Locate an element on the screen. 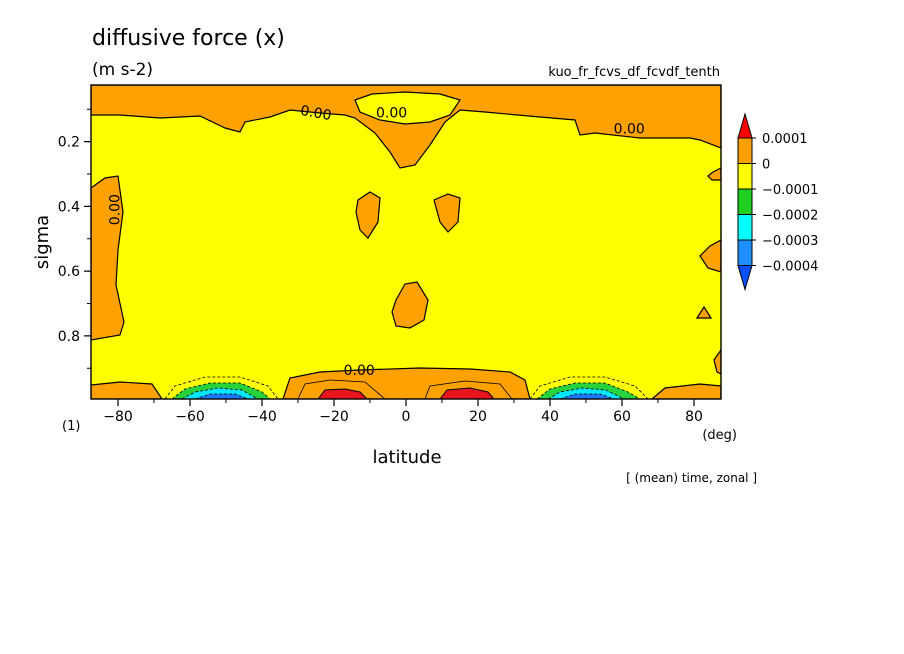  negative-core-north is located at coordinates (589, 387).